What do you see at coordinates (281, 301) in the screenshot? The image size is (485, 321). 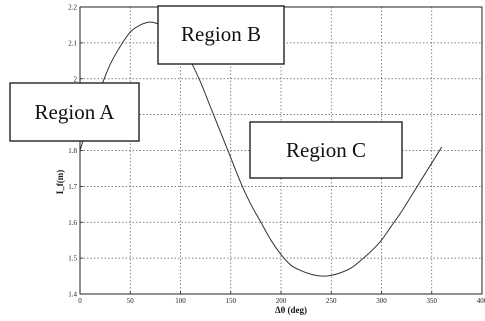 I see `x-tick-label: 200` at bounding box center [281, 301].